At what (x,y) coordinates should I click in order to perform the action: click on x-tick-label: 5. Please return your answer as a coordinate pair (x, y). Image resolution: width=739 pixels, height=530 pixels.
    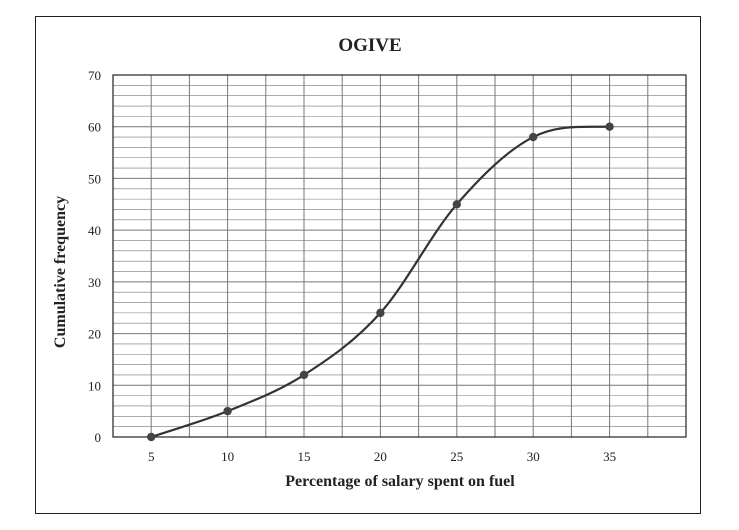
    Looking at the image, I should click on (151, 456).